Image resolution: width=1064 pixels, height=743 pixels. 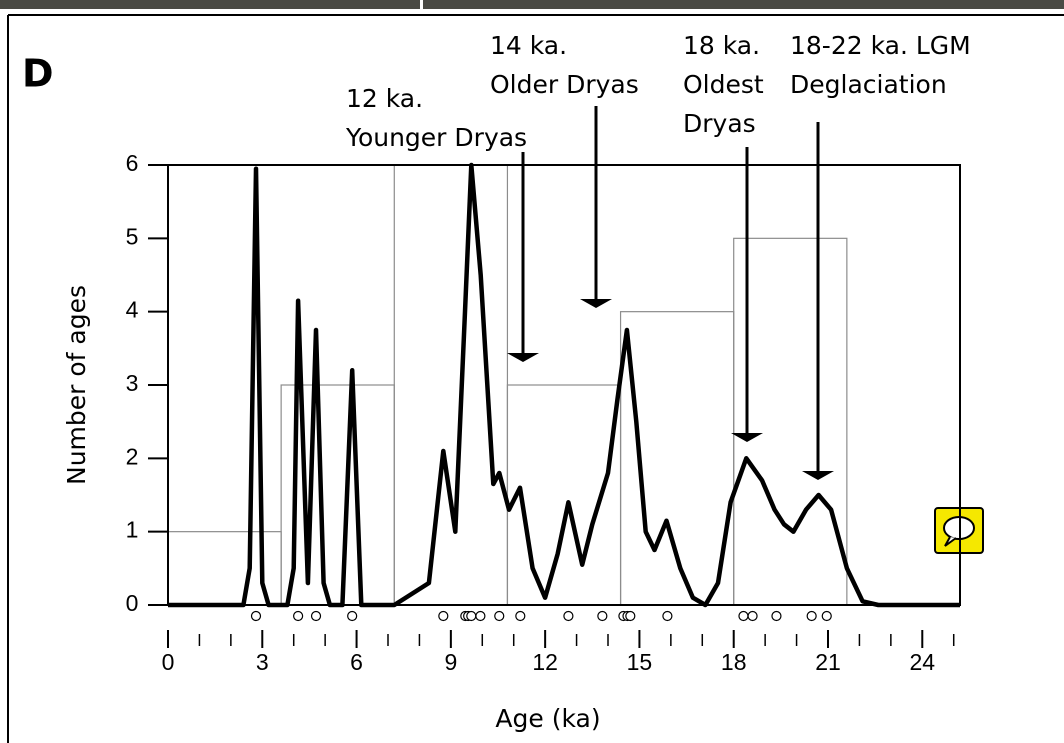 I want to click on x-tick-label: 0, so click(x=168, y=662).